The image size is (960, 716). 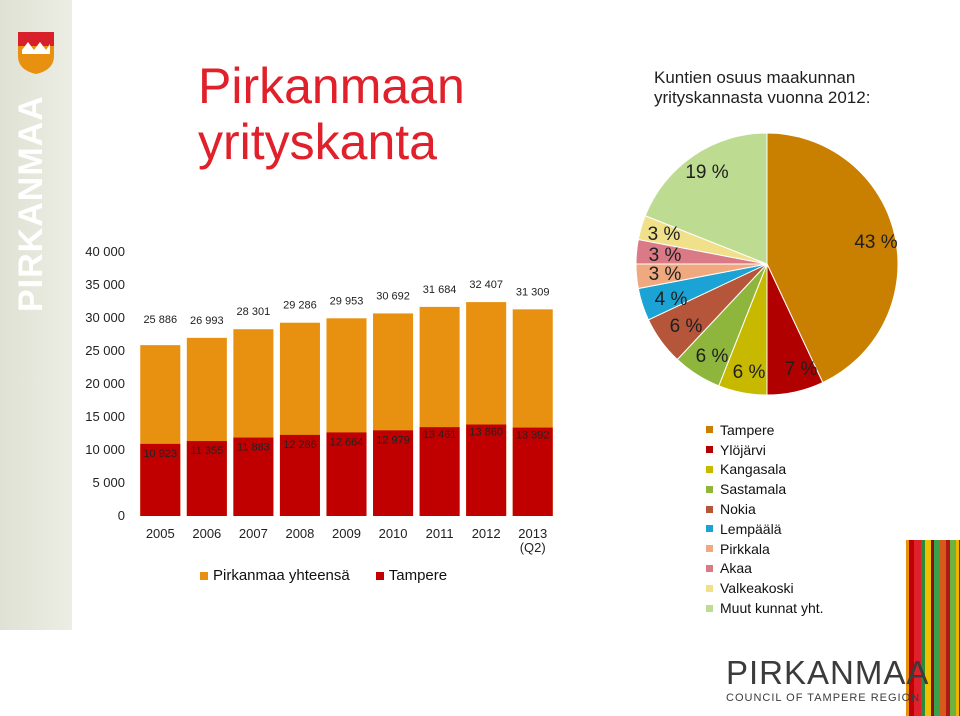 I want to click on pie-slice-label: 19 %, so click(x=706, y=172).